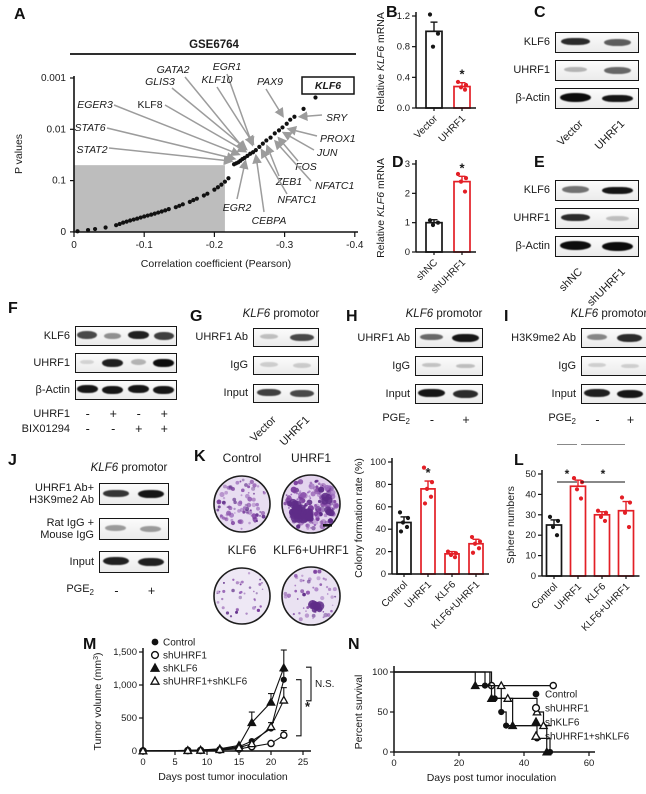 This screenshot has width=646, height=794. Describe the element at coordinates (563, 393) in the screenshot. I see `blot-row-label: Input` at that location.